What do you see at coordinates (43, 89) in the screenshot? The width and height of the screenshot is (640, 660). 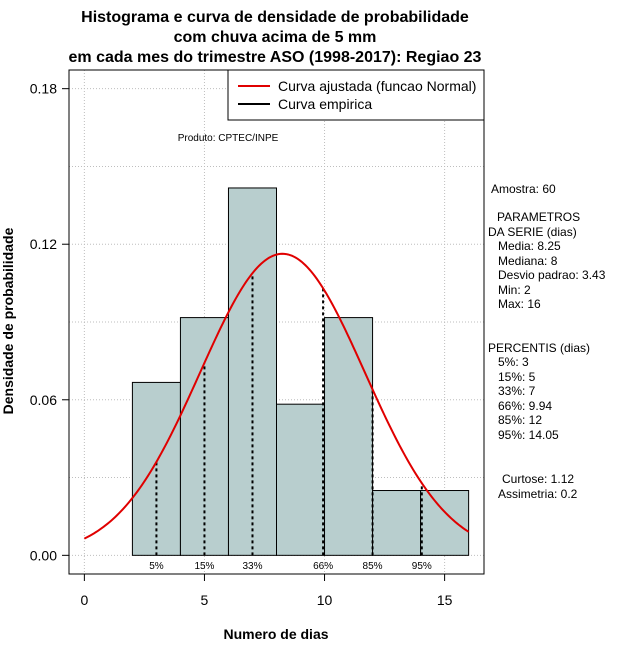 I see `y-tick-label-3: 0.18` at bounding box center [43, 89].